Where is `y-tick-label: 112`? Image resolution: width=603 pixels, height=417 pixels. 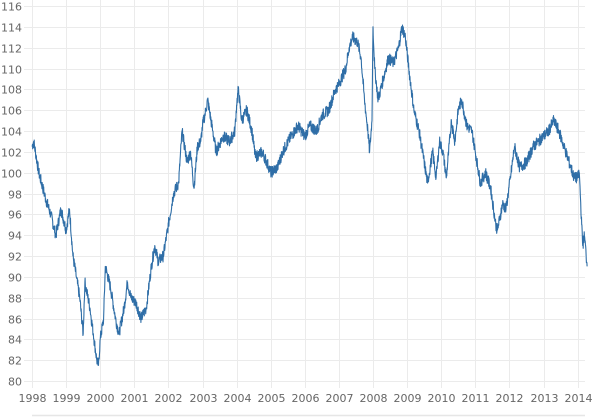 y-tick-label: 112 is located at coordinates (11, 49).